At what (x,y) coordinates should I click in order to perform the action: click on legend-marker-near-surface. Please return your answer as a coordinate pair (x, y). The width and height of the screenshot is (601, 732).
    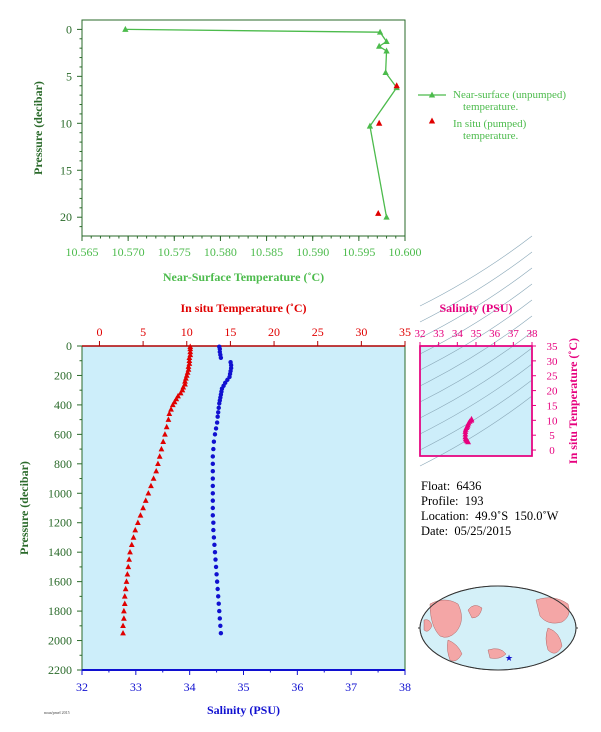
    Looking at the image, I should click on (432, 94).